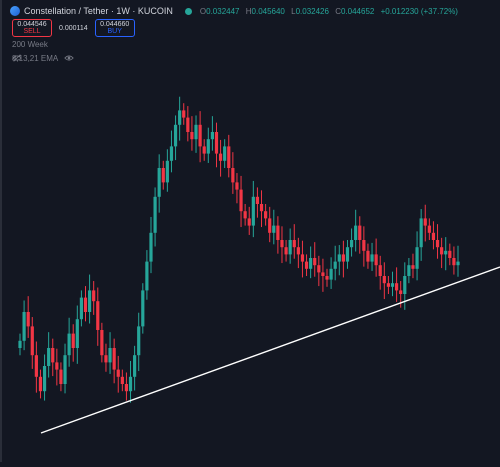  I want to click on indicator-200-week: 200 Week, so click(30, 44).